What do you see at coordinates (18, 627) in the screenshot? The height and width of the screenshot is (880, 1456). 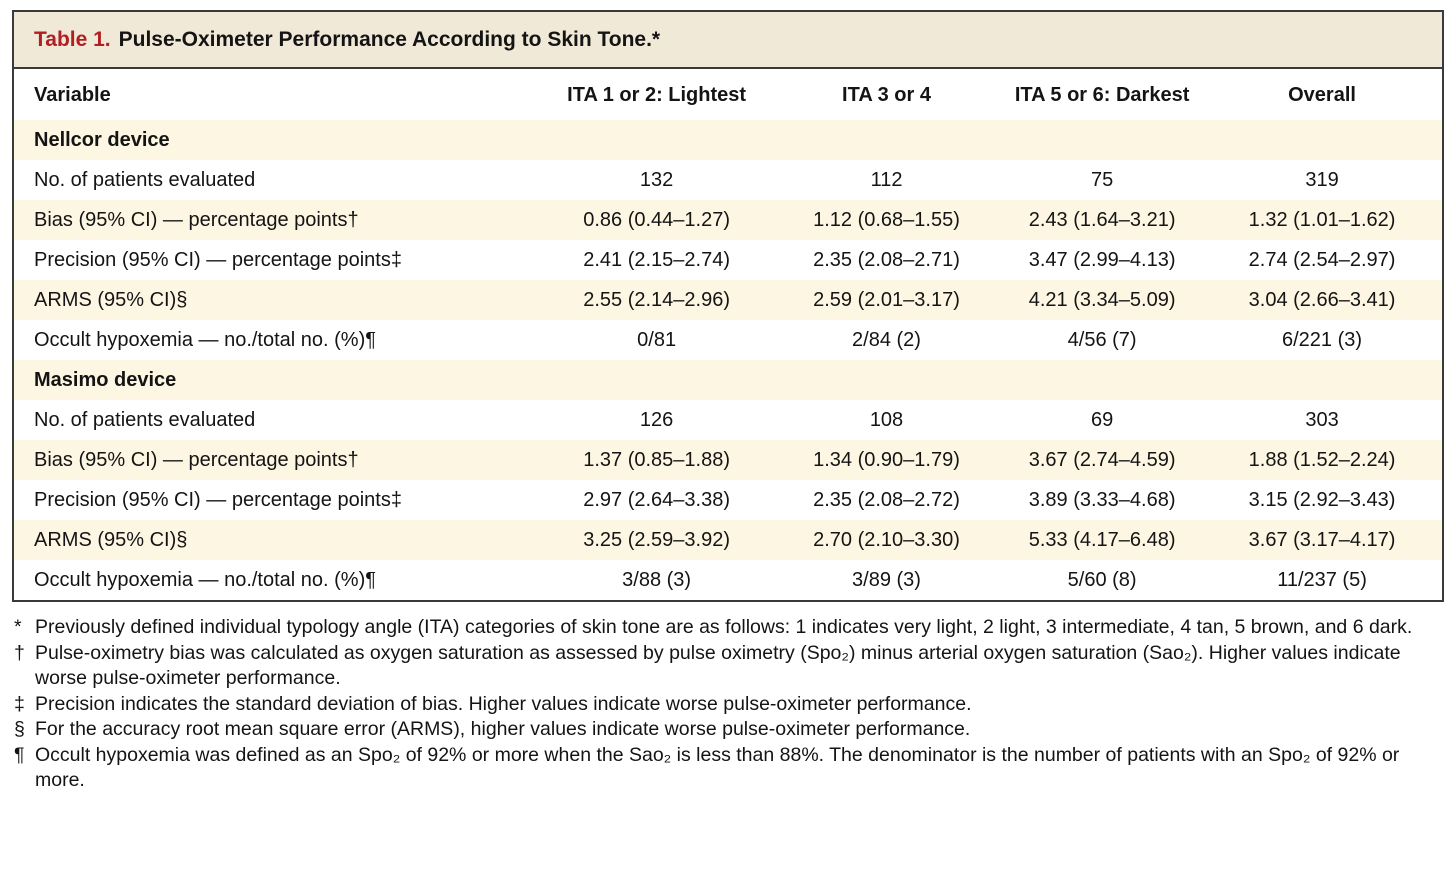 I see `footnote-symbol: *` at bounding box center [18, 627].